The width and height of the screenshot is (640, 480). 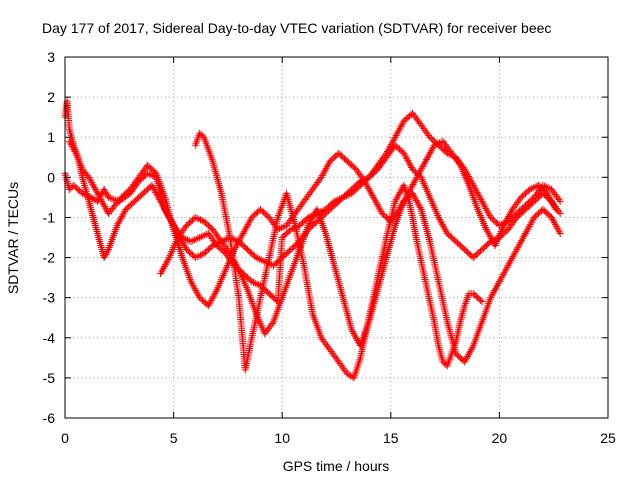 What do you see at coordinates (174, 438) in the screenshot?
I see `x-tick-label: 5` at bounding box center [174, 438].